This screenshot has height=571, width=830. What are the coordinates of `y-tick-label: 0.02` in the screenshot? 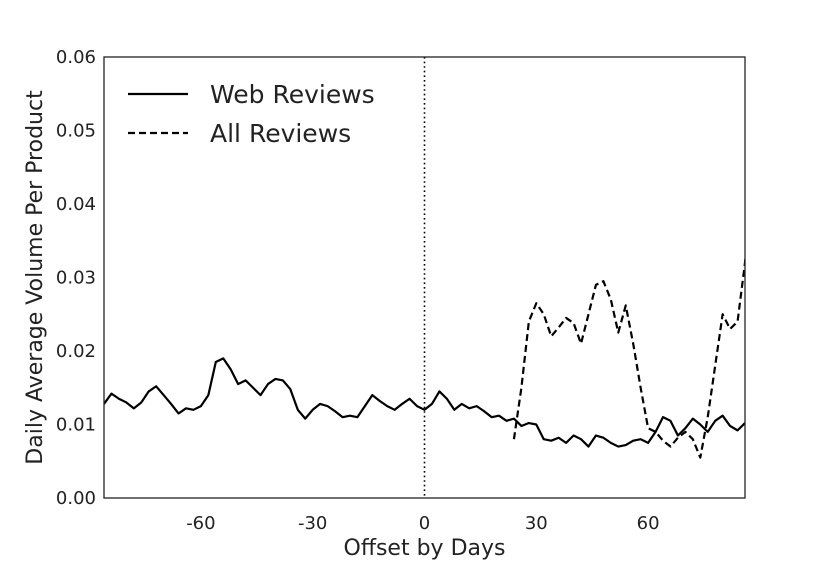 It's located at (76, 351).